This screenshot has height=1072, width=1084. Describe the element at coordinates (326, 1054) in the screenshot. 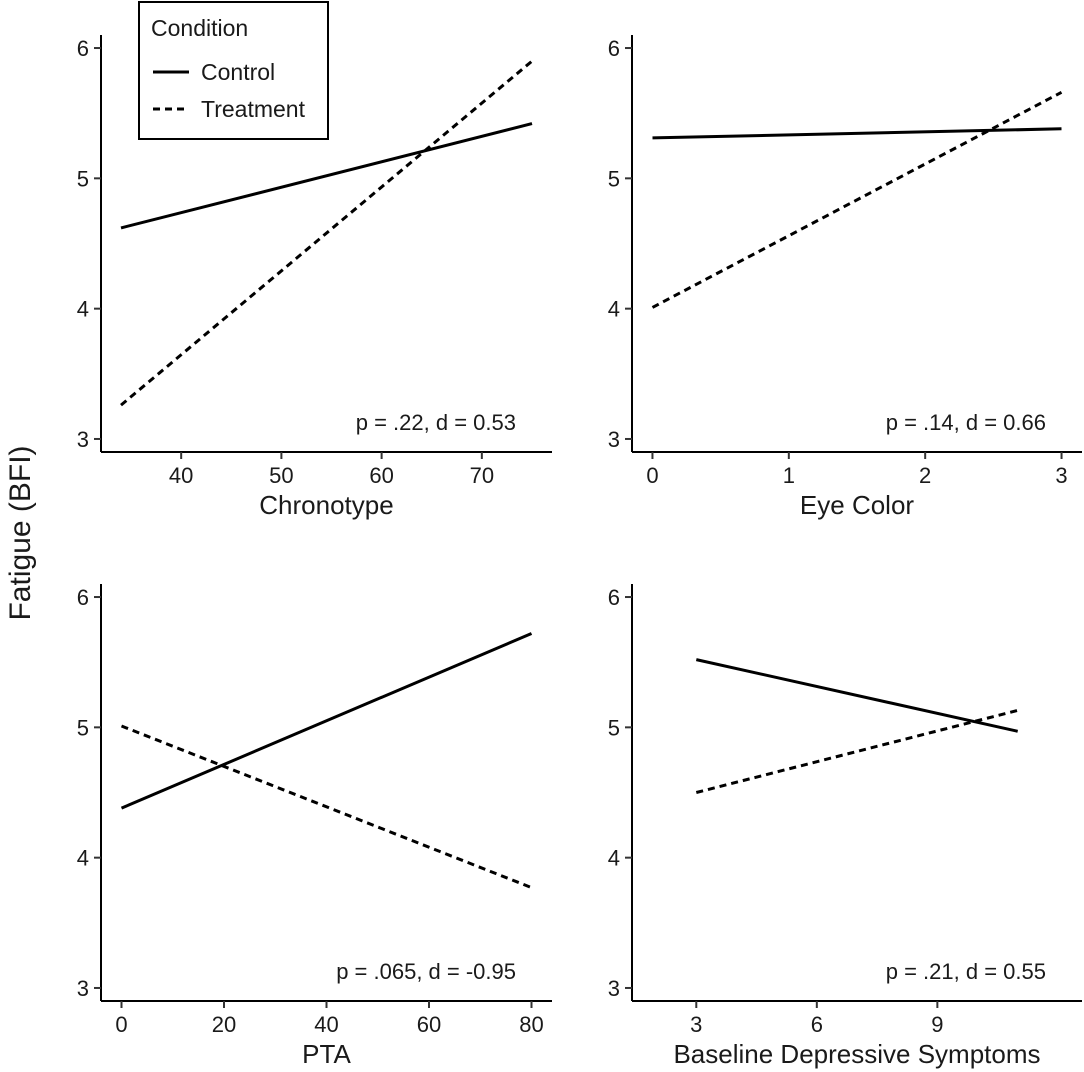

I see `x-axis-title: PTA` at that location.